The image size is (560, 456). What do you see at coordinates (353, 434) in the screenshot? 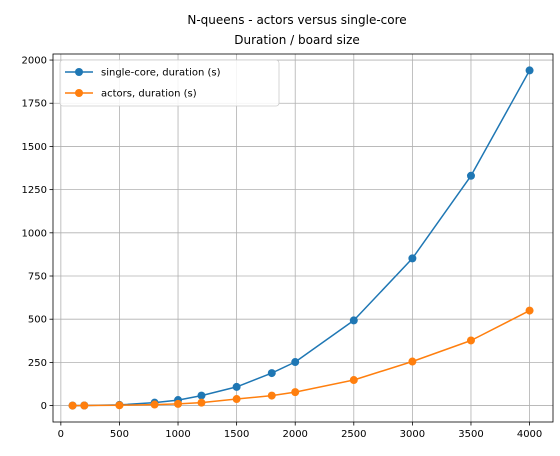
I see `x-tick-label: 2500` at bounding box center [353, 434].